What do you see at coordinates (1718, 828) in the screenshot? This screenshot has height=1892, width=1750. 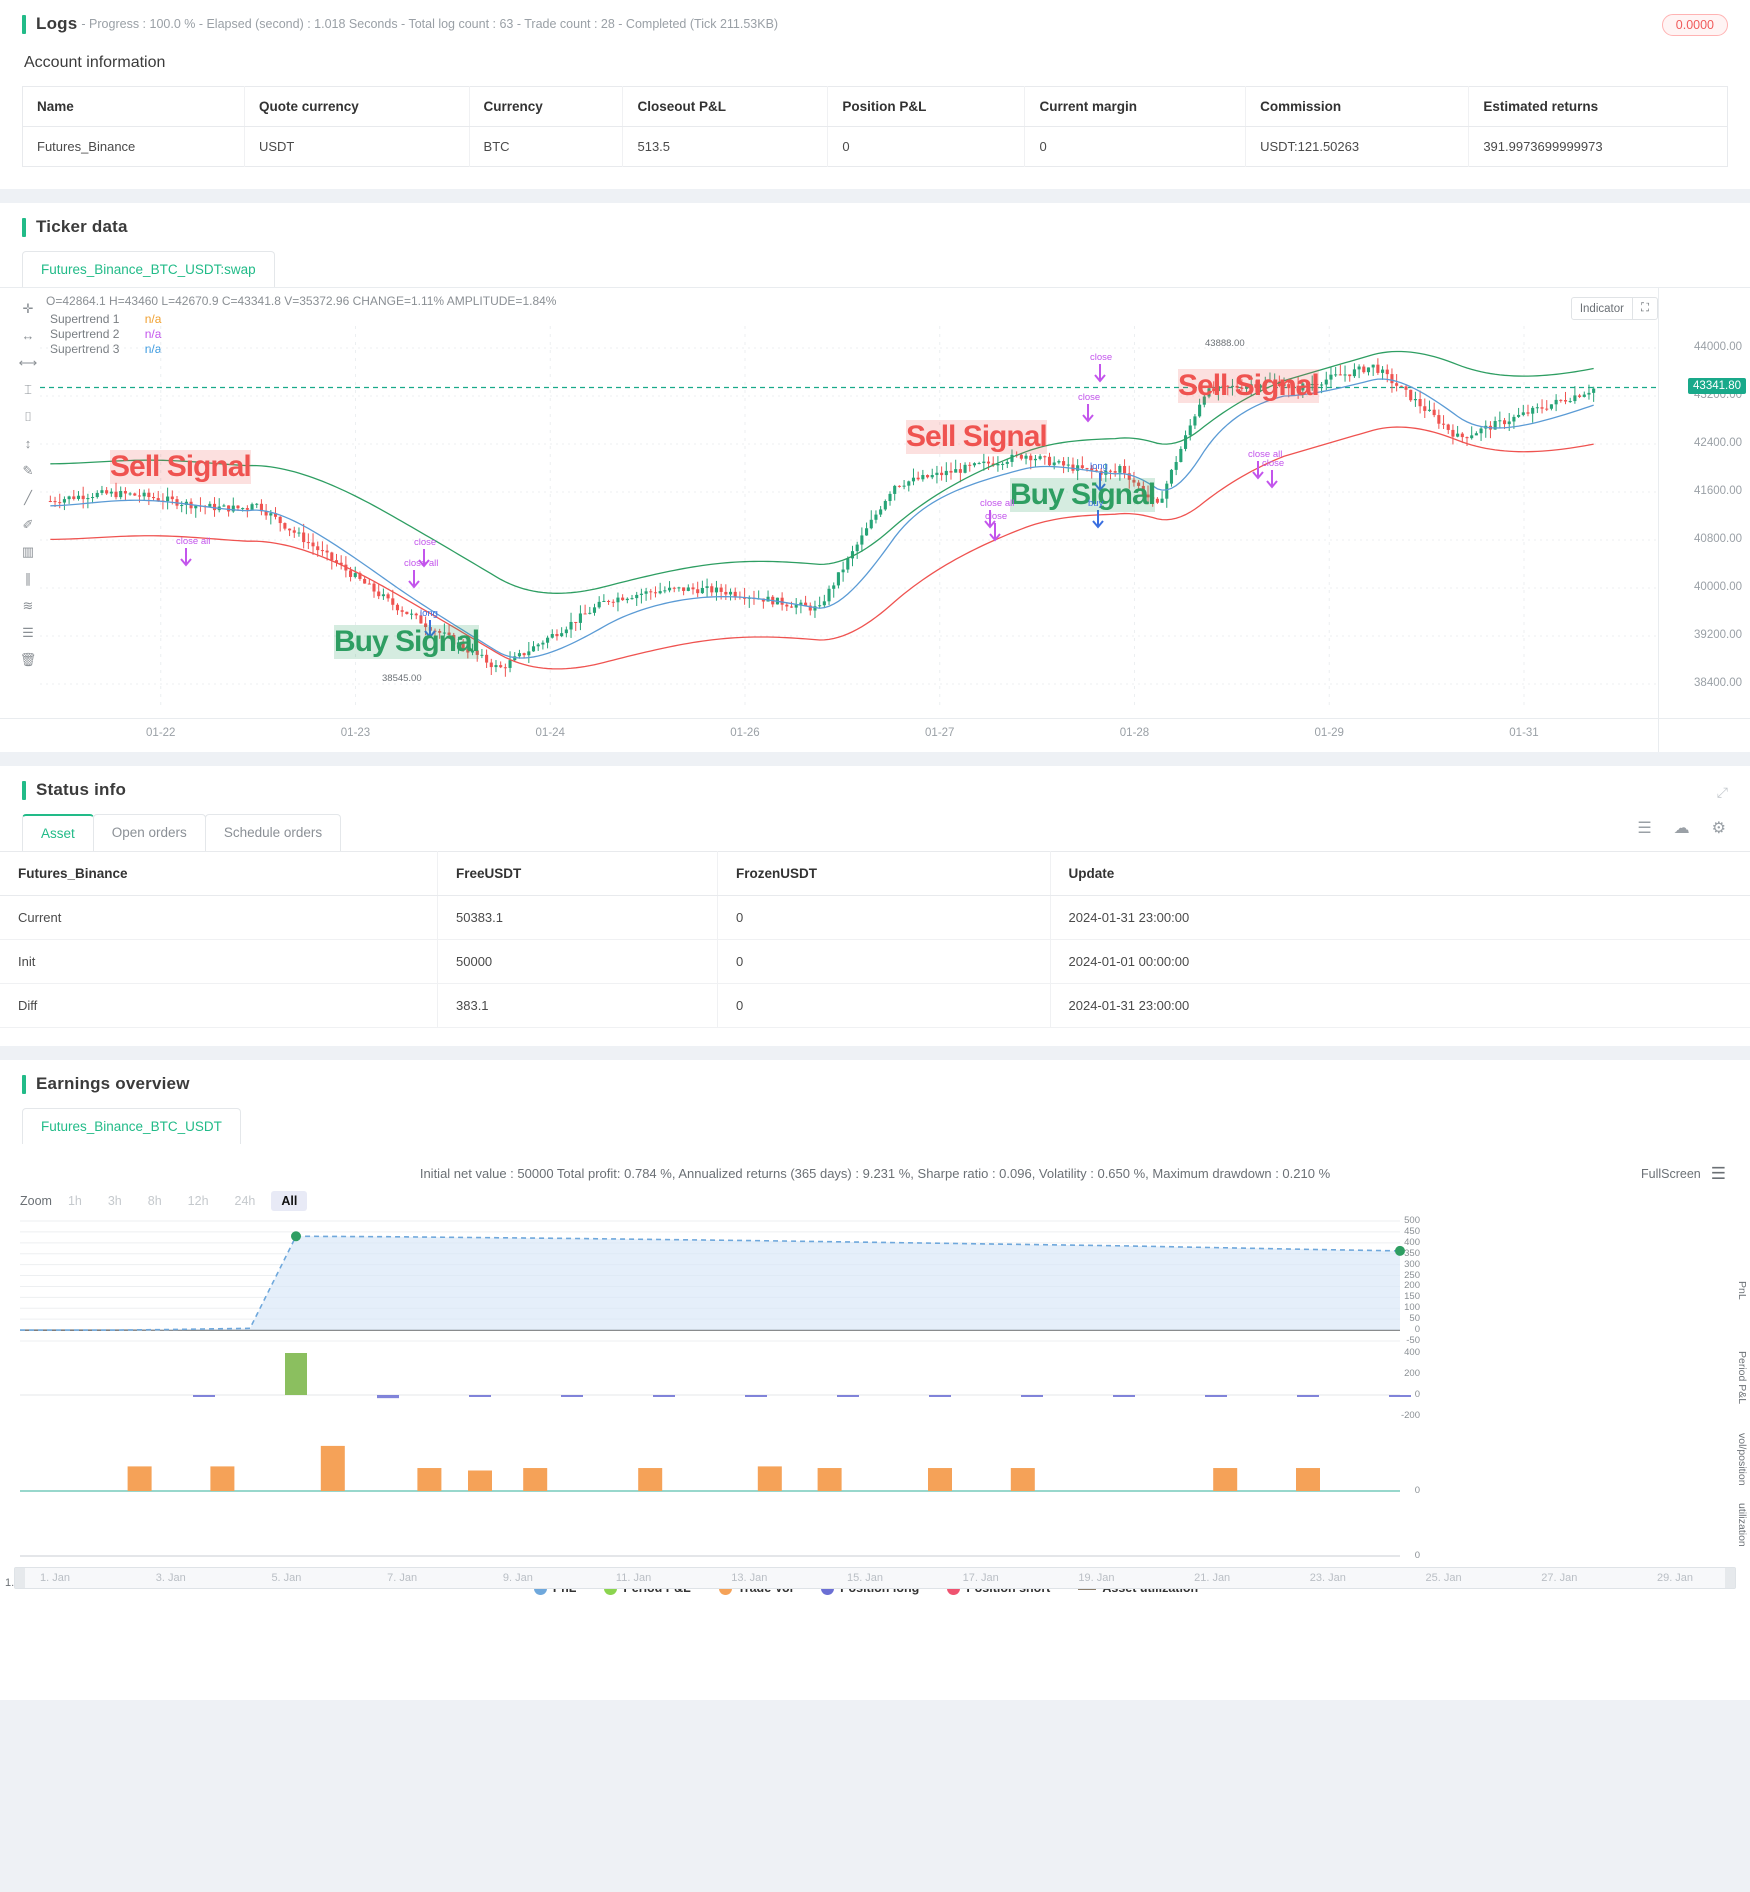 I see `gear-icon: ⚙` at bounding box center [1718, 828].